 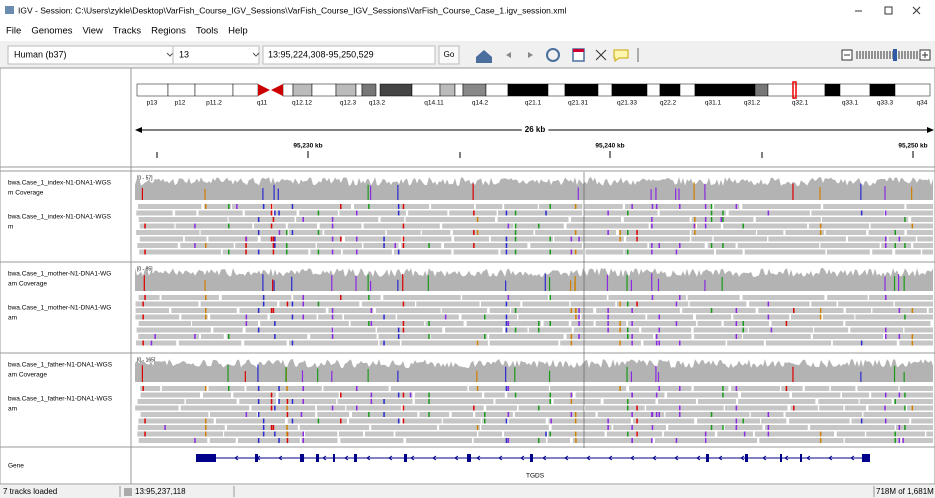 What do you see at coordinates (601, 55) in the screenshot?
I see `resize-icon` at bounding box center [601, 55].